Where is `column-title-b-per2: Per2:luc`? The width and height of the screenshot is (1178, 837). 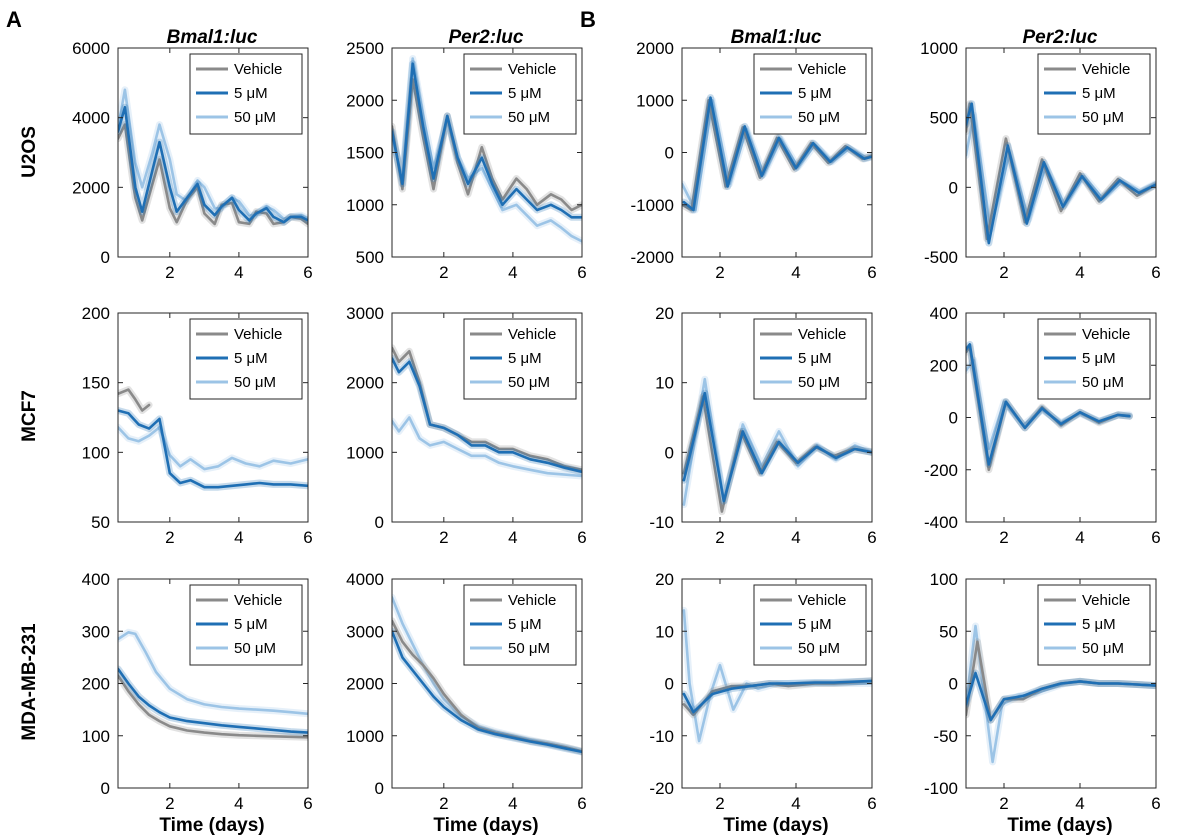
column-title-b-per2: Per2:luc is located at coordinates (1060, 37).